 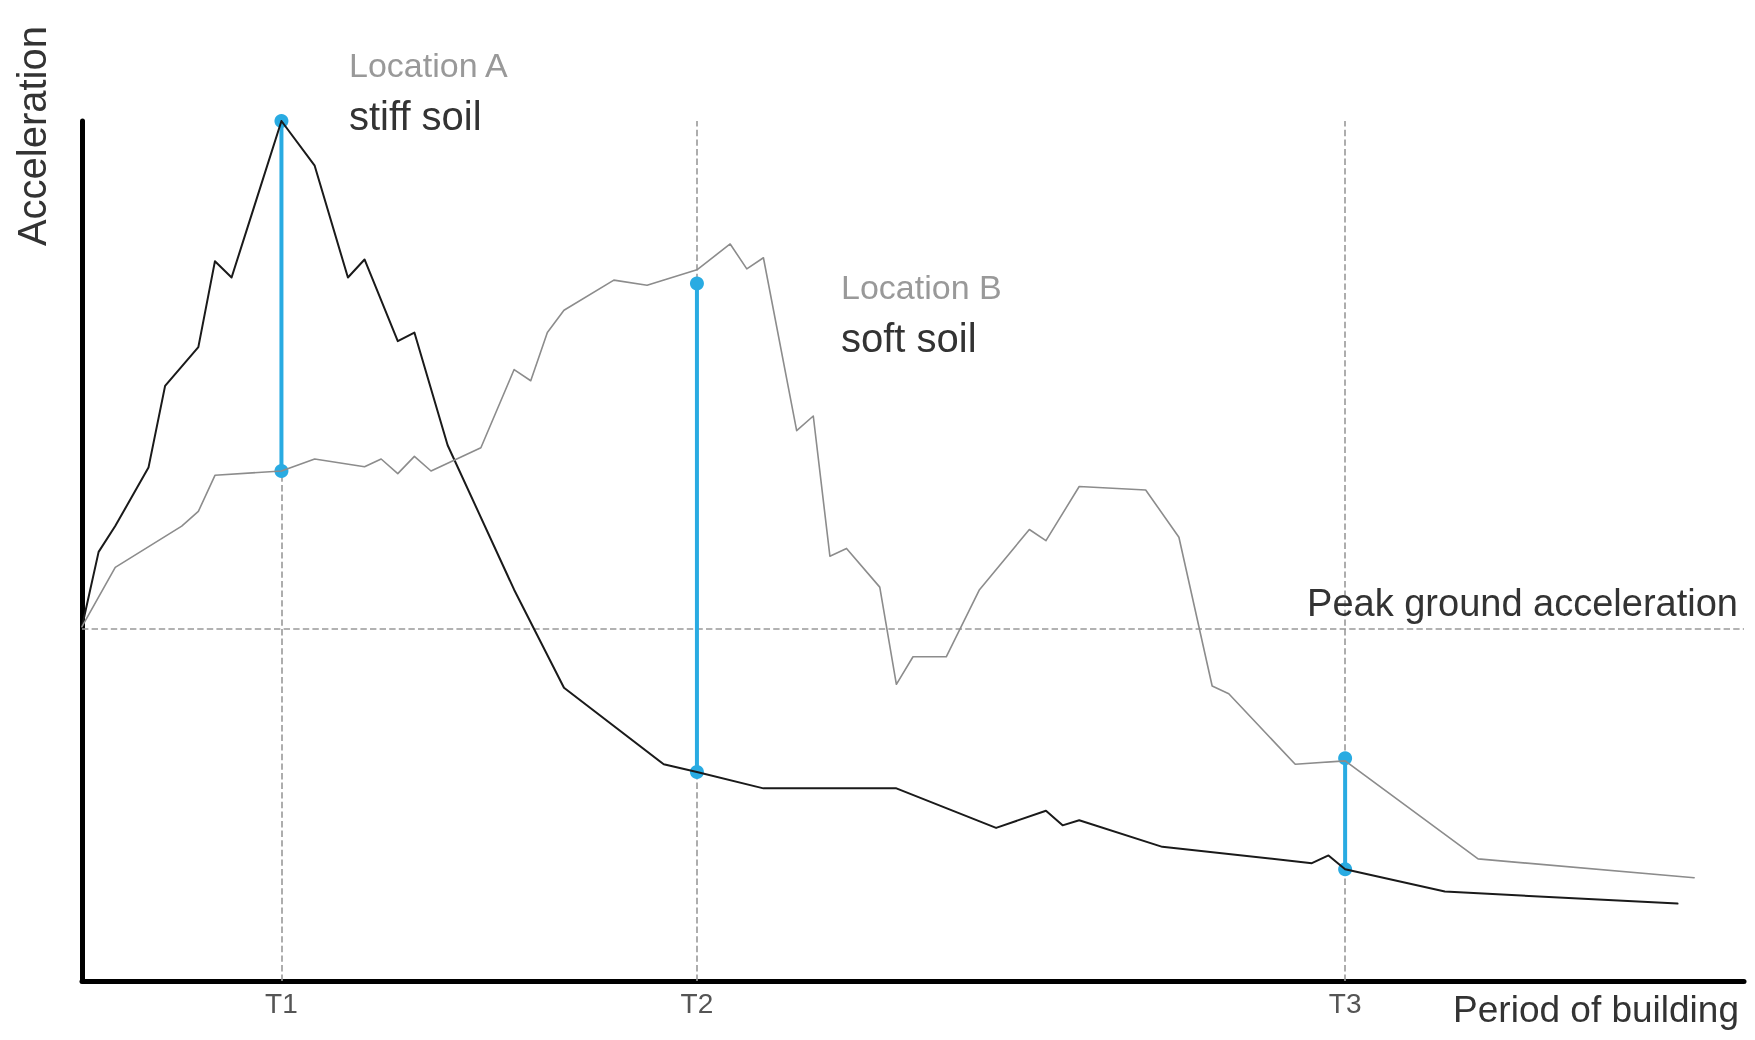 What do you see at coordinates (1345, 1003) in the screenshot?
I see `x-tick-label: T3` at bounding box center [1345, 1003].